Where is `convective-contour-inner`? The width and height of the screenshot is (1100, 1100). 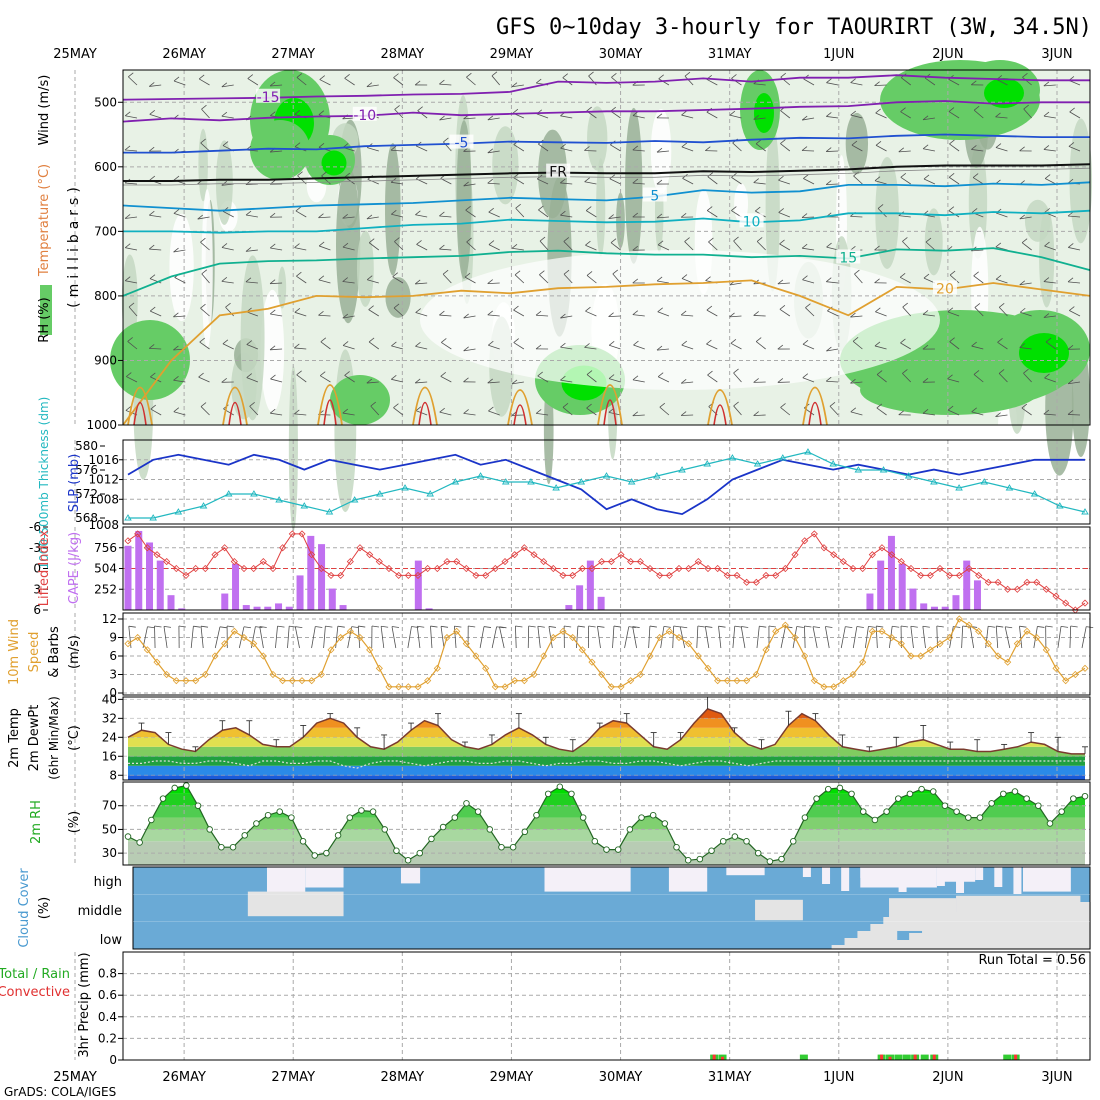
convective-contour-inner is located at coordinates (610, 412).